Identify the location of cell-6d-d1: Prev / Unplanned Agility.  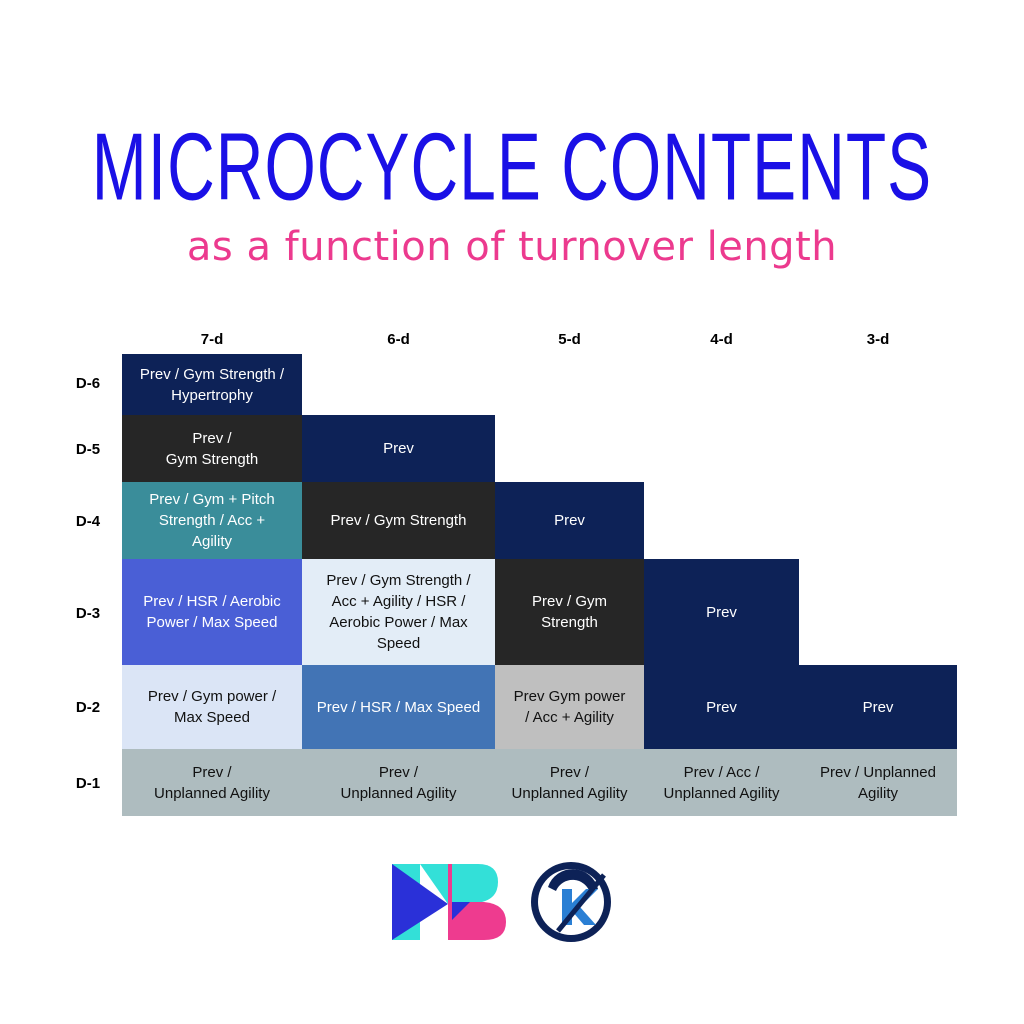
(398, 782).